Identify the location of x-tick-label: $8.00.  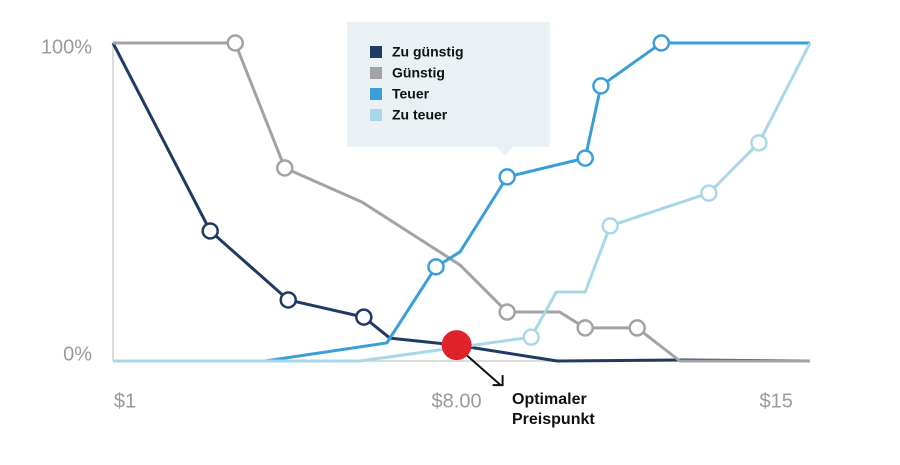
(457, 401).